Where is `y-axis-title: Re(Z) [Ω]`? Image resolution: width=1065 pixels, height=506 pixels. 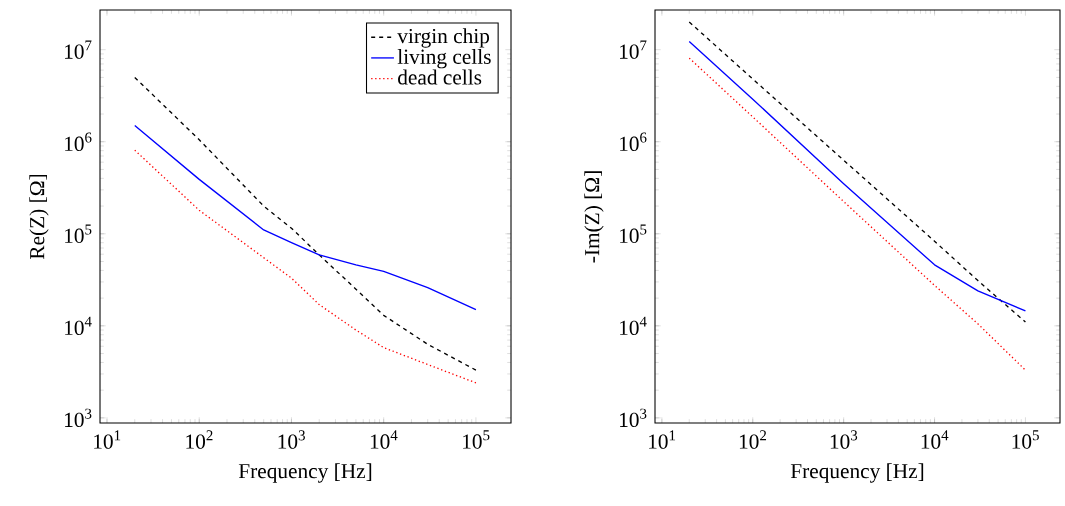
y-axis-title: Re(Z) [Ω] is located at coordinates (39, 217).